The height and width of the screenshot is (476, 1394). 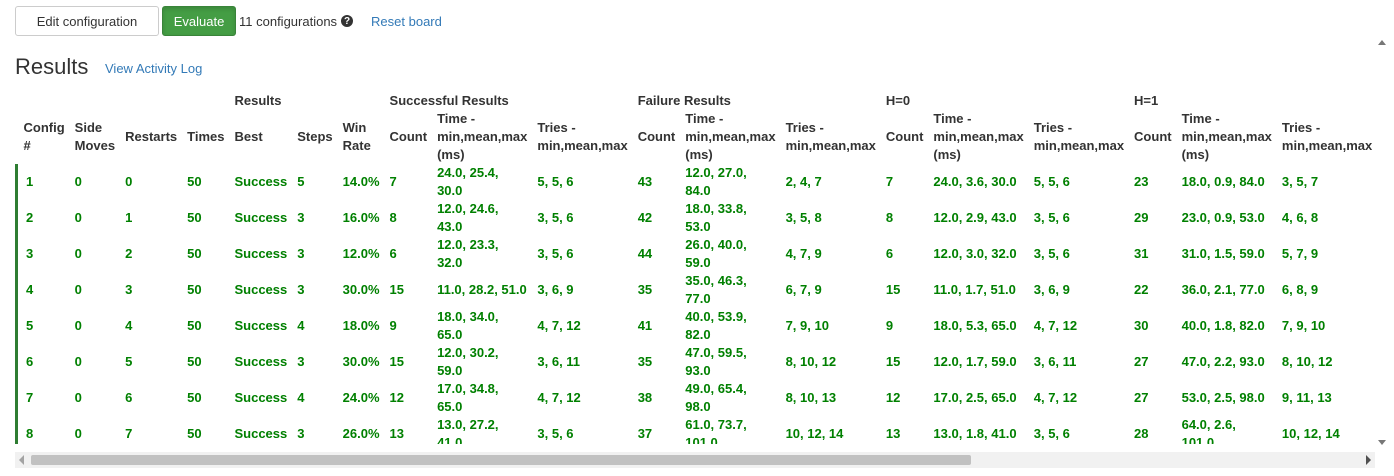 I want to click on scroll-right-arrow, so click(x=1368, y=460).